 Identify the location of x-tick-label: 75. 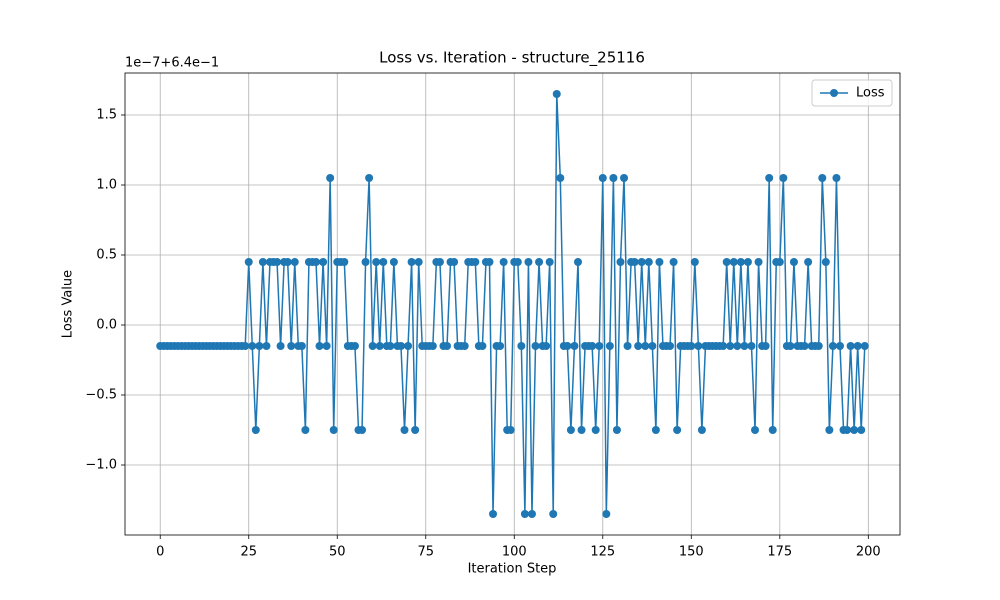
(425, 552).